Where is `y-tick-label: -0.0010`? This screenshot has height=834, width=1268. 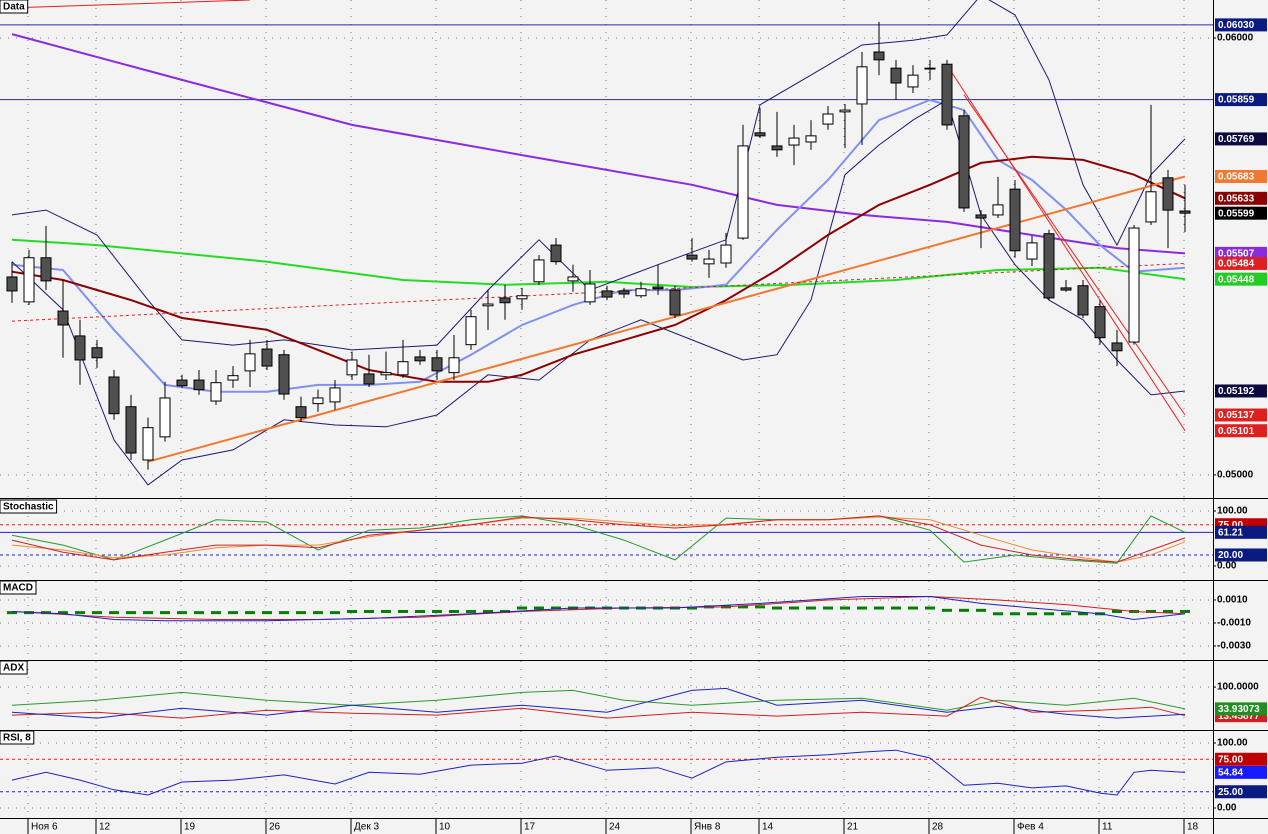
y-tick-label: -0.0010 is located at coordinates (1234, 623).